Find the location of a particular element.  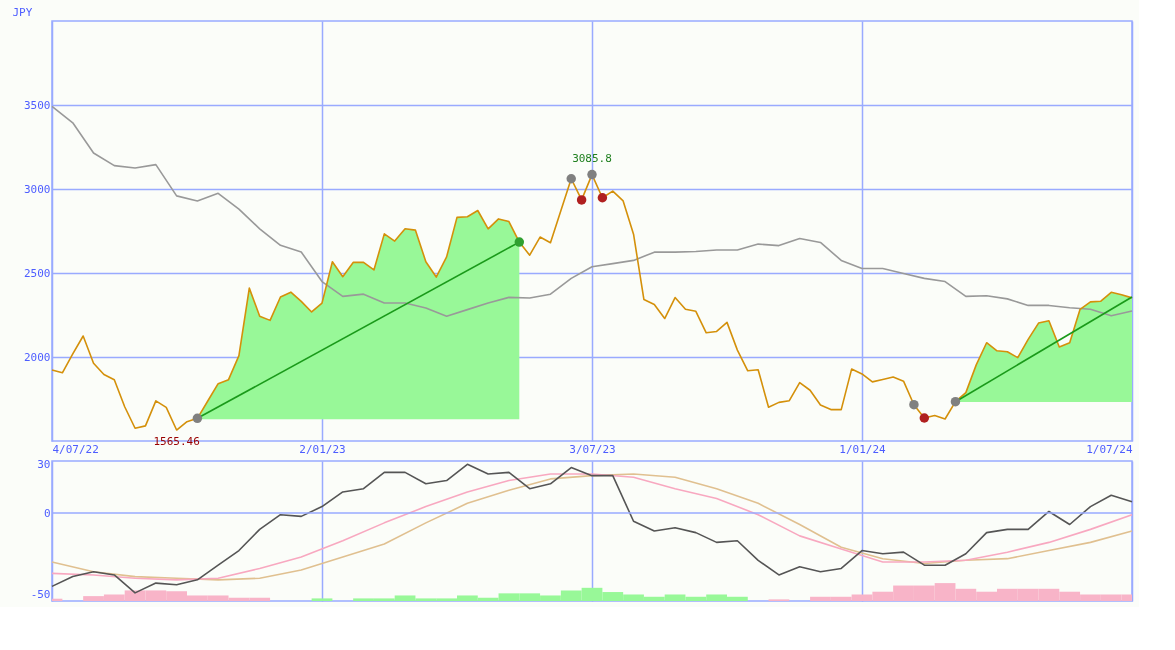

bar is located at coordinates (322, 599).